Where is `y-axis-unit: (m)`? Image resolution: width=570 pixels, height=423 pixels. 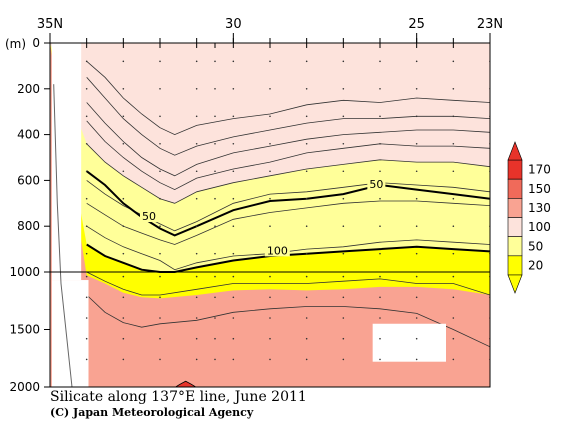
y-axis-unit: (m) is located at coordinates (15, 44).